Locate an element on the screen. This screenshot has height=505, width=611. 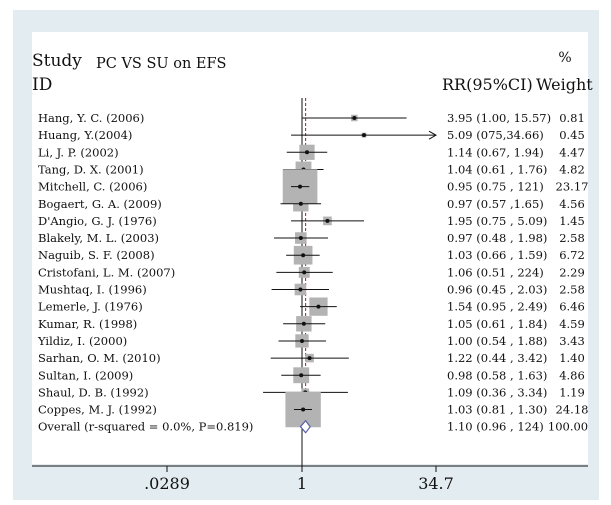
overall-weight-text: 100.00 is located at coordinates (568, 427).